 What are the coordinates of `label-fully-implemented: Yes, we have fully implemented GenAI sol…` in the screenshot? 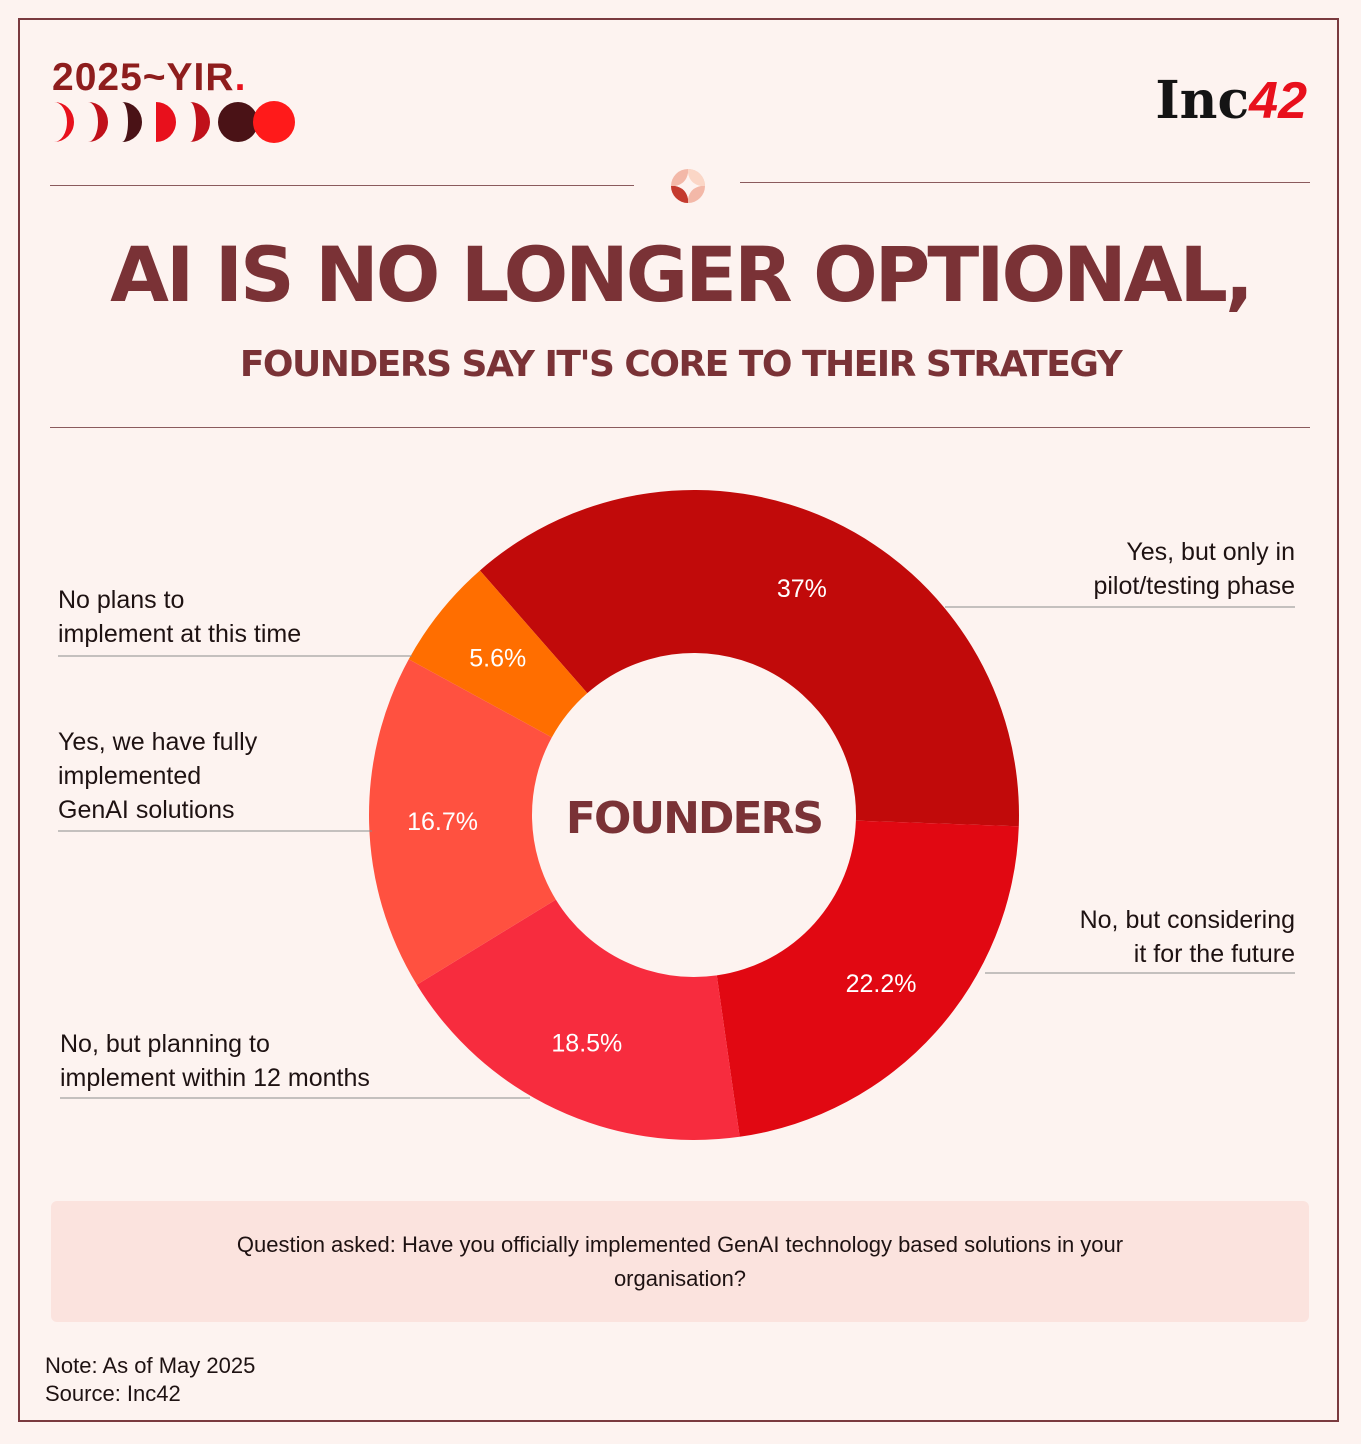 It's located at (158, 776).